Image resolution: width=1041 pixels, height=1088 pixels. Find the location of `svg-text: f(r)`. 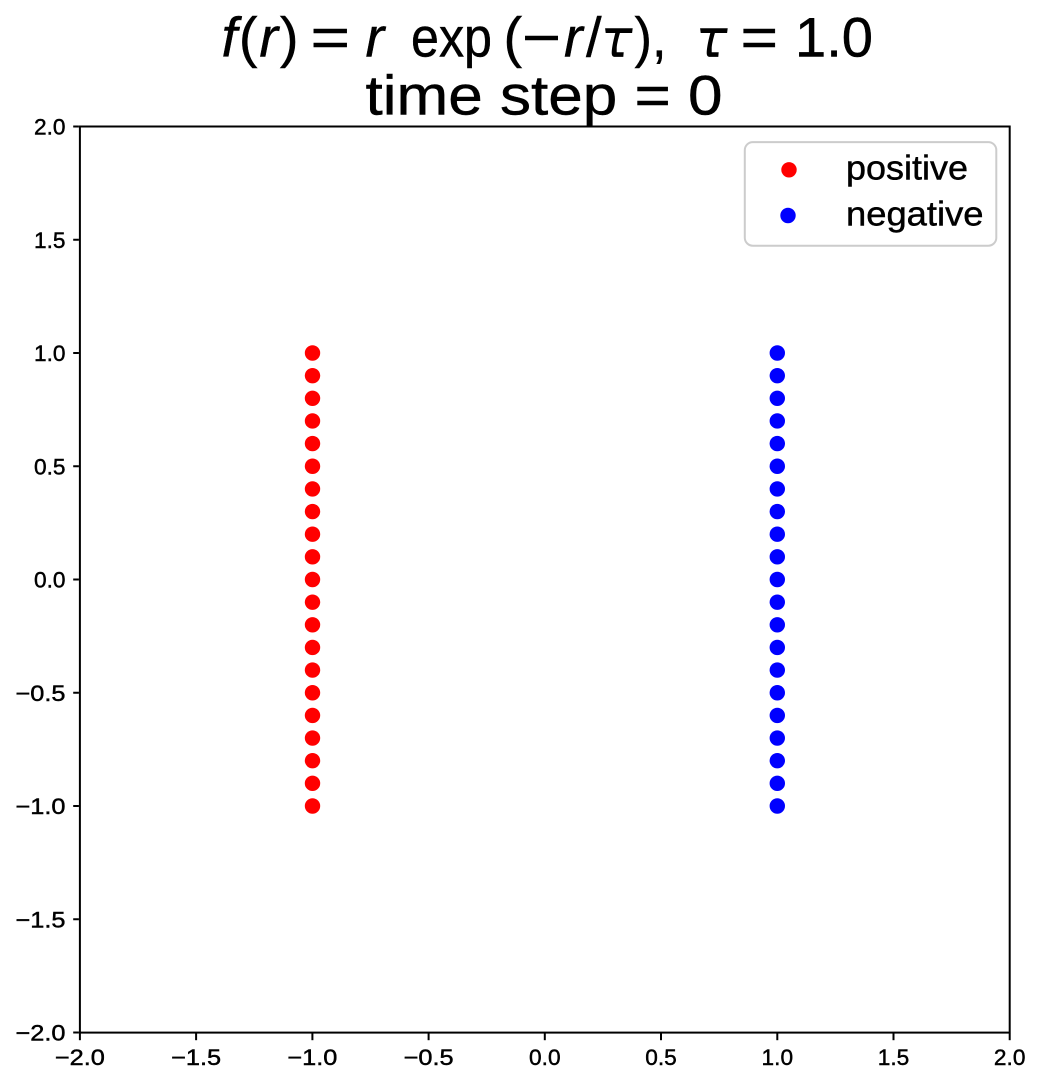

svg-text: f(r) is located at coordinates (260, 37).